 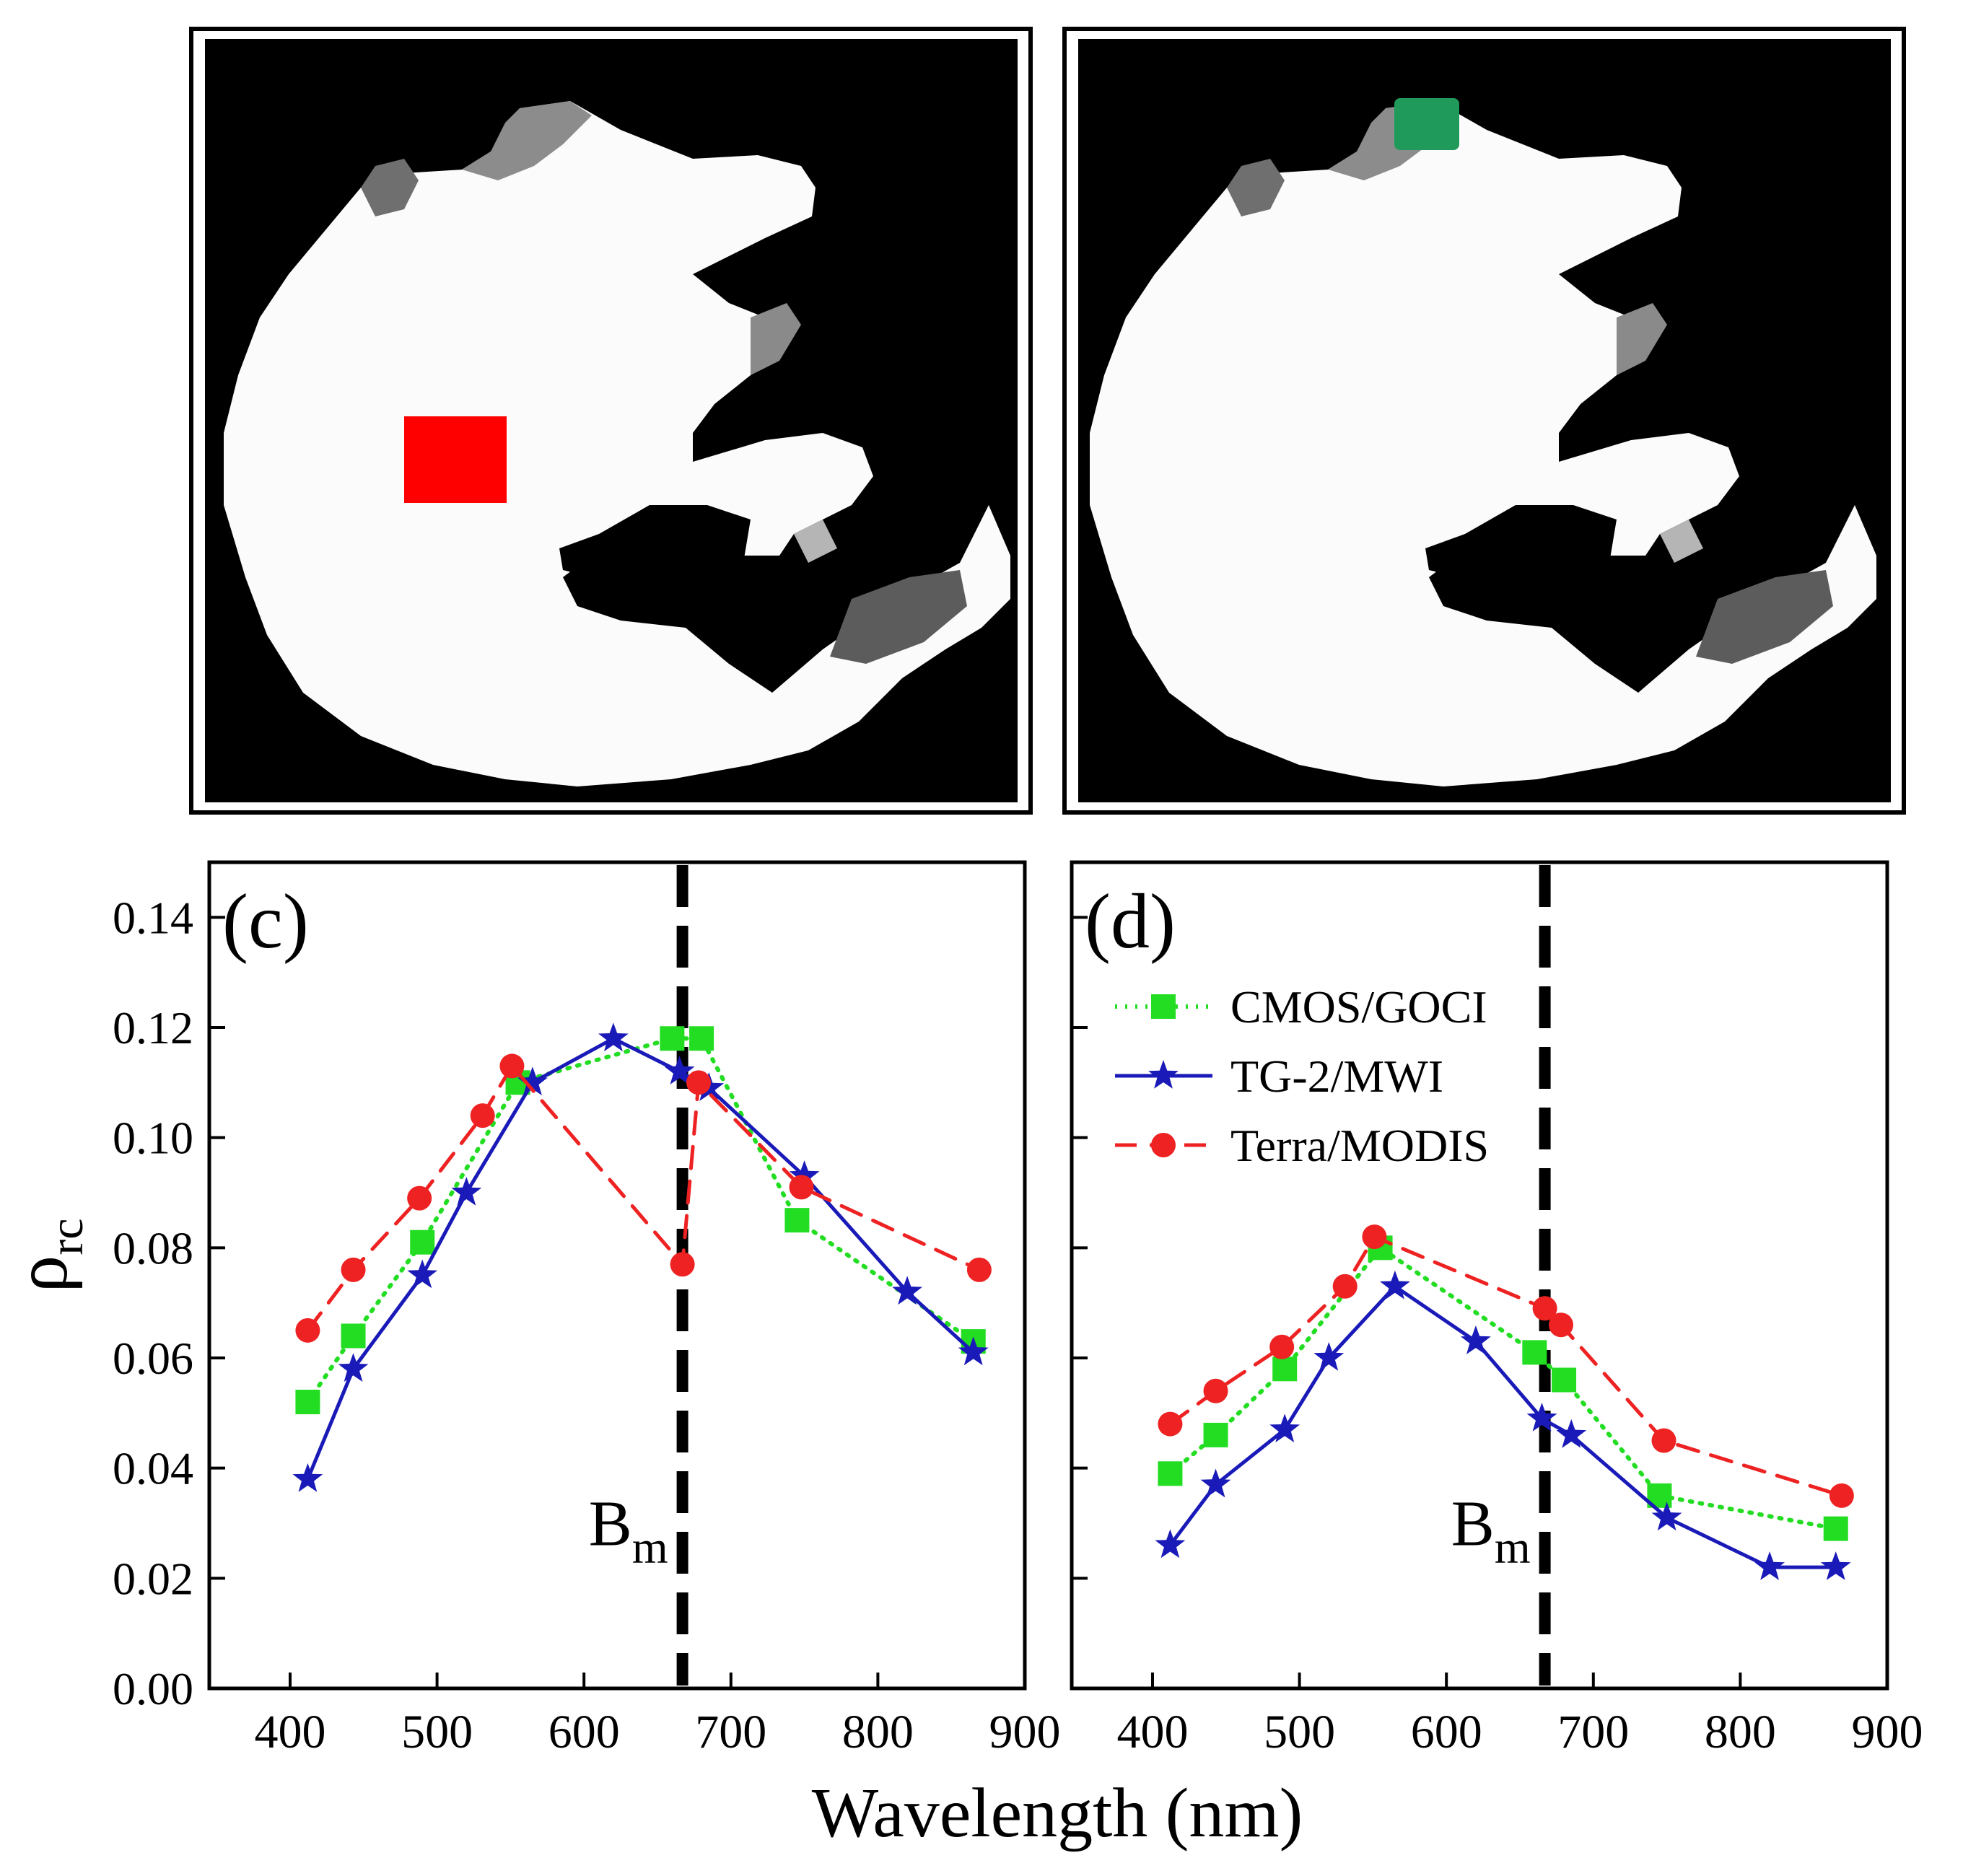 What do you see at coordinates (153, 1248) in the screenshot?
I see `y-tick-label-c-4: 0.08` at bounding box center [153, 1248].